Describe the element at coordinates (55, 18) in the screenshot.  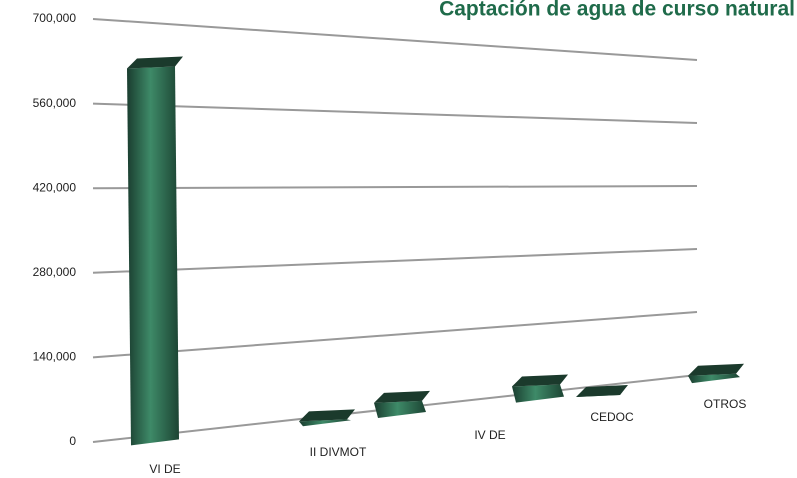
I see `y-tick-label: 700,000` at that location.